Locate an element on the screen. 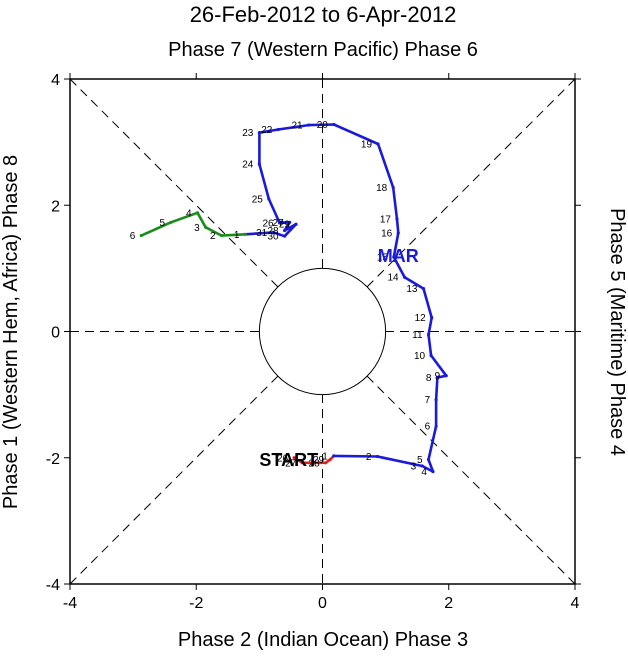 The image size is (628, 656). day-label: 22 is located at coordinates (267, 130).